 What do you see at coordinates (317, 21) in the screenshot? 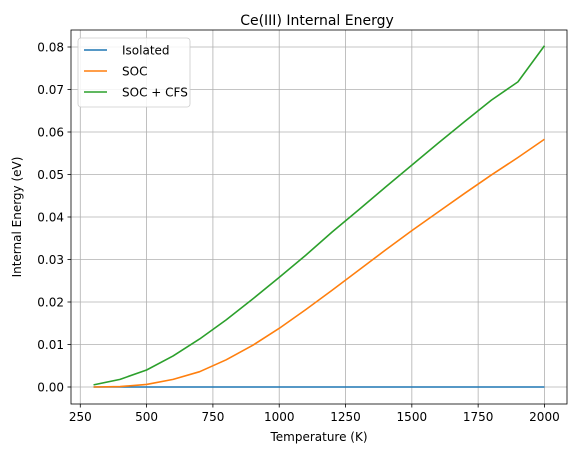
I see `chart-title: Ce(III) Internal Energy` at bounding box center [317, 21].